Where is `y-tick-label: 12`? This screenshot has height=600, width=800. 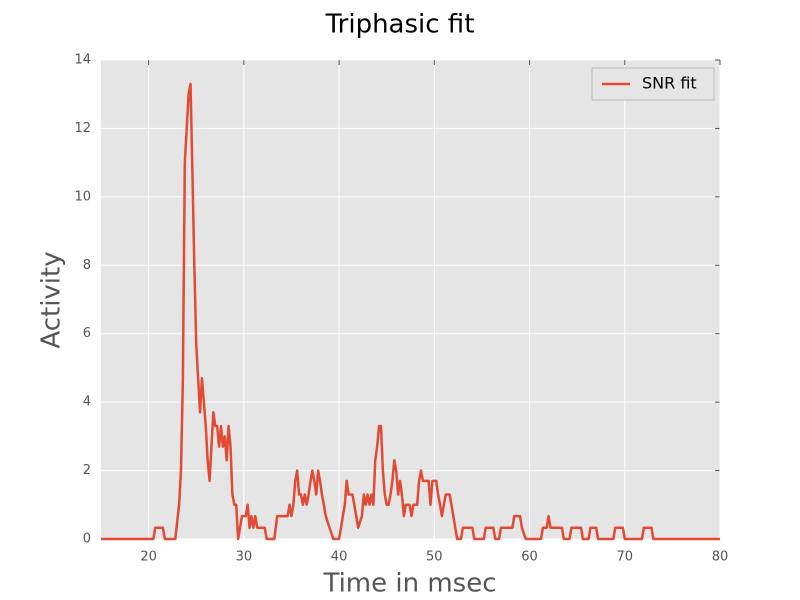 y-tick-label: 12 is located at coordinates (82, 128).